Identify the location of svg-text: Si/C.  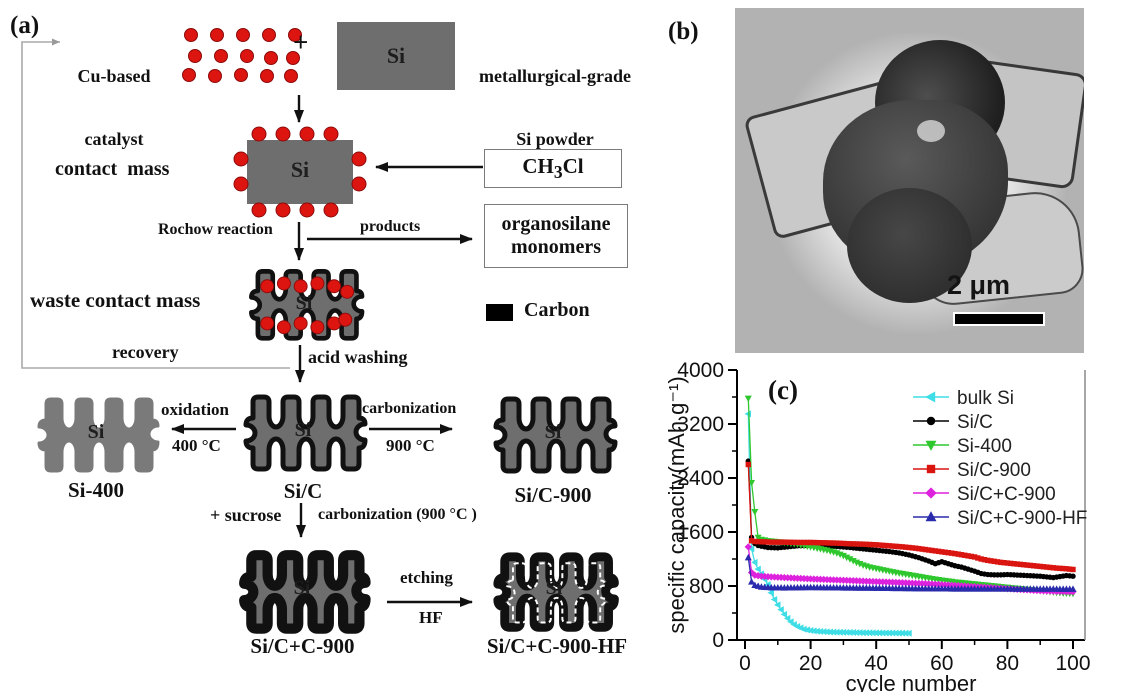
(975, 422).